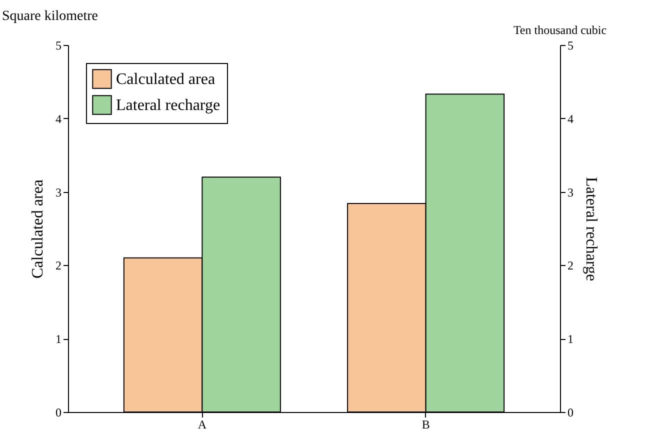 The width and height of the screenshot is (654, 435). Describe the element at coordinates (38, 229) in the screenshot. I see `y-axis-title: Calculated area` at that location.